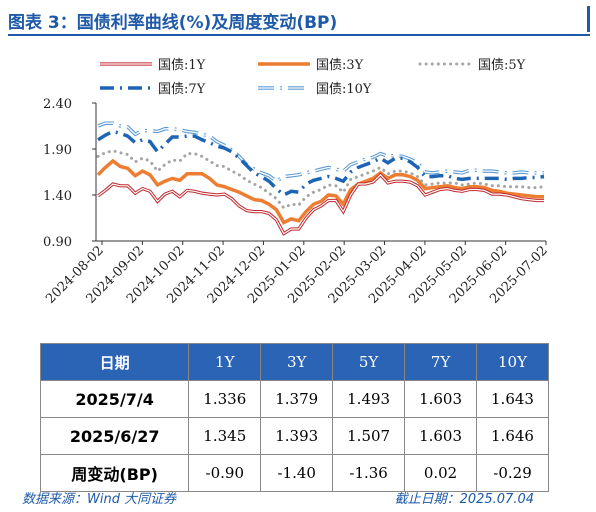  What do you see at coordinates (512, 436) in the screenshot?
I see `table-cell: 1.646` at bounding box center [512, 436].